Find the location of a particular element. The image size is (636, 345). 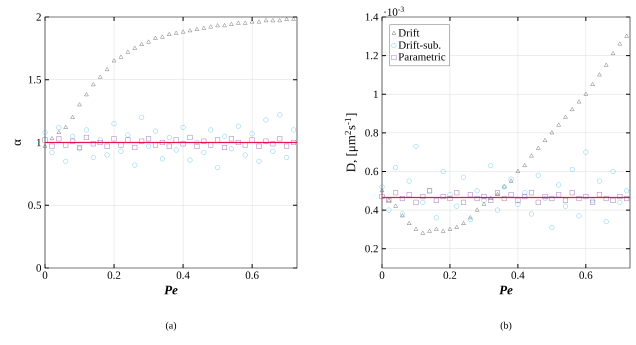

x-tick-label: 0.2 is located at coordinates (114, 275).